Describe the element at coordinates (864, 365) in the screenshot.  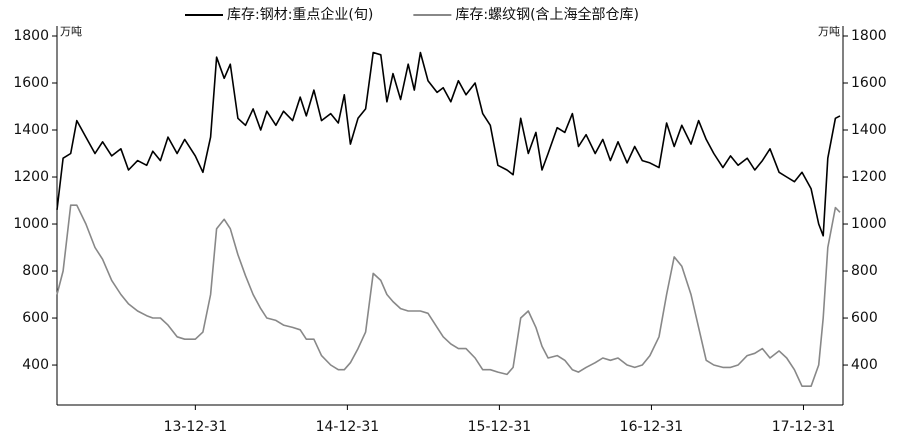
I see `y2-tick-label: 400` at that location.